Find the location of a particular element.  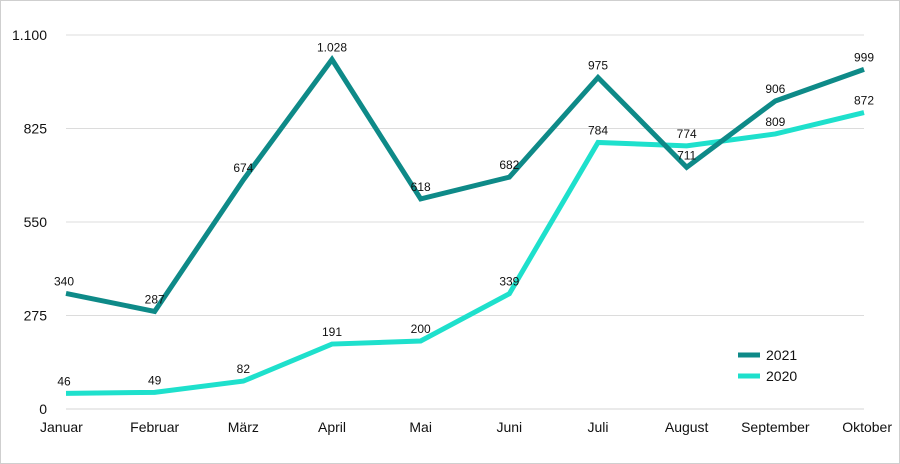

data-label: 82 is located at coordinates (244, 369).